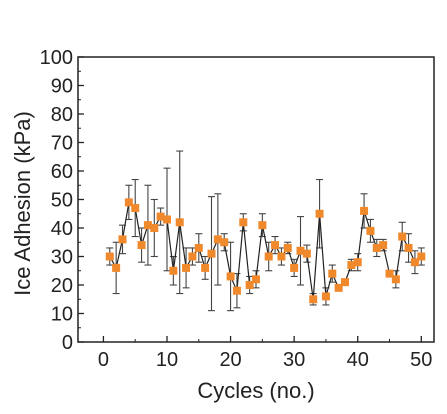  Describe the element at coordinates (167, 360) in the screenshot. I see `x-tick-label: 10` at that location.